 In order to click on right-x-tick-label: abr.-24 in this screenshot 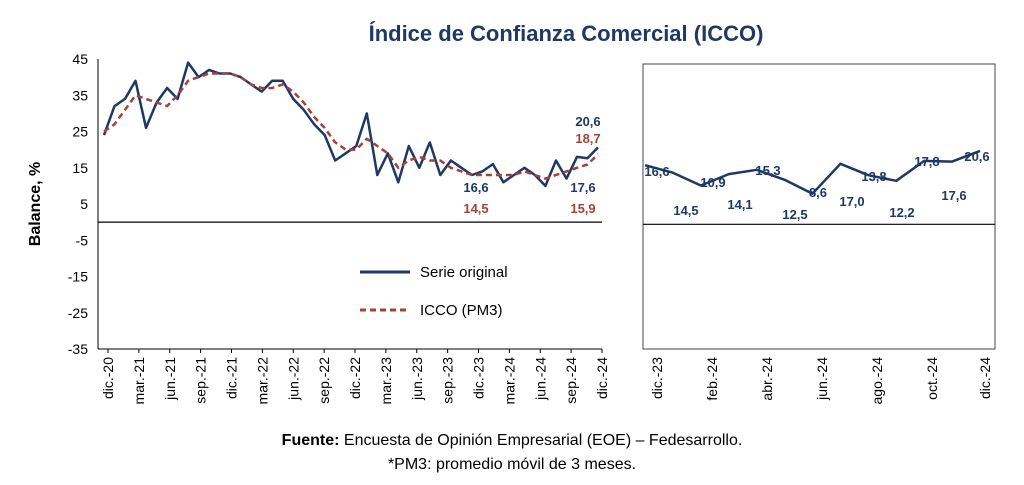, I will do `click(767, 379)`.